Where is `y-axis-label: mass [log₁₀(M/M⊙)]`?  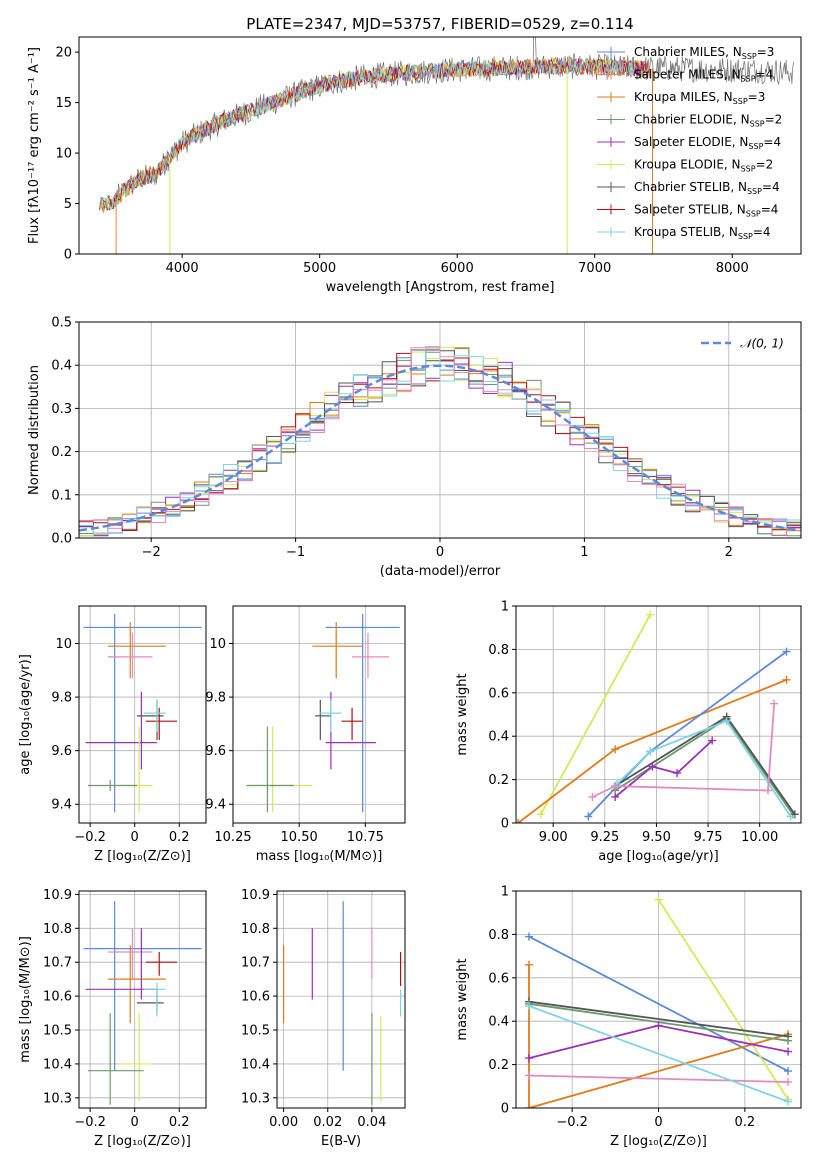 y-axis-label: mass [log₁₀(M/M⊙)] is located at coordinates (25, 999).